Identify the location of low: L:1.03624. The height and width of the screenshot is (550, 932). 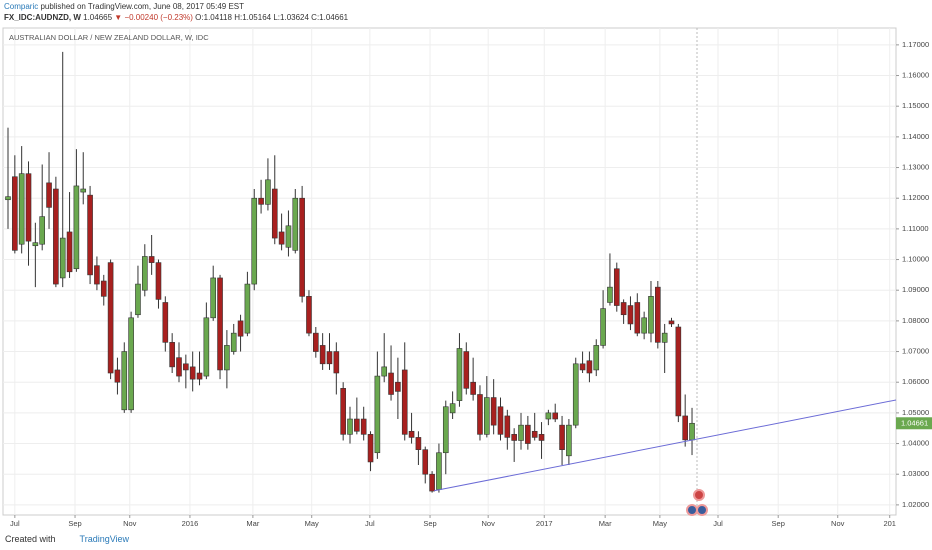
(291, 17).